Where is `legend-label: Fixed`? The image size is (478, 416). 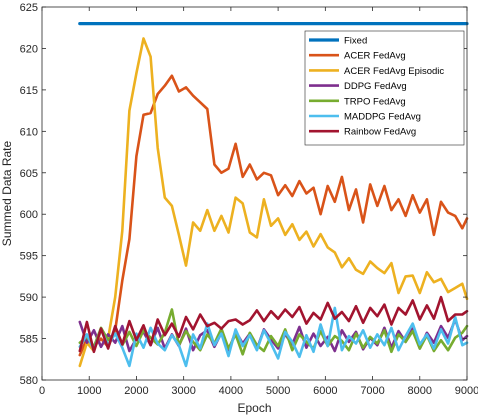 legend-label: Fixed is located at coordinates (355, 41).